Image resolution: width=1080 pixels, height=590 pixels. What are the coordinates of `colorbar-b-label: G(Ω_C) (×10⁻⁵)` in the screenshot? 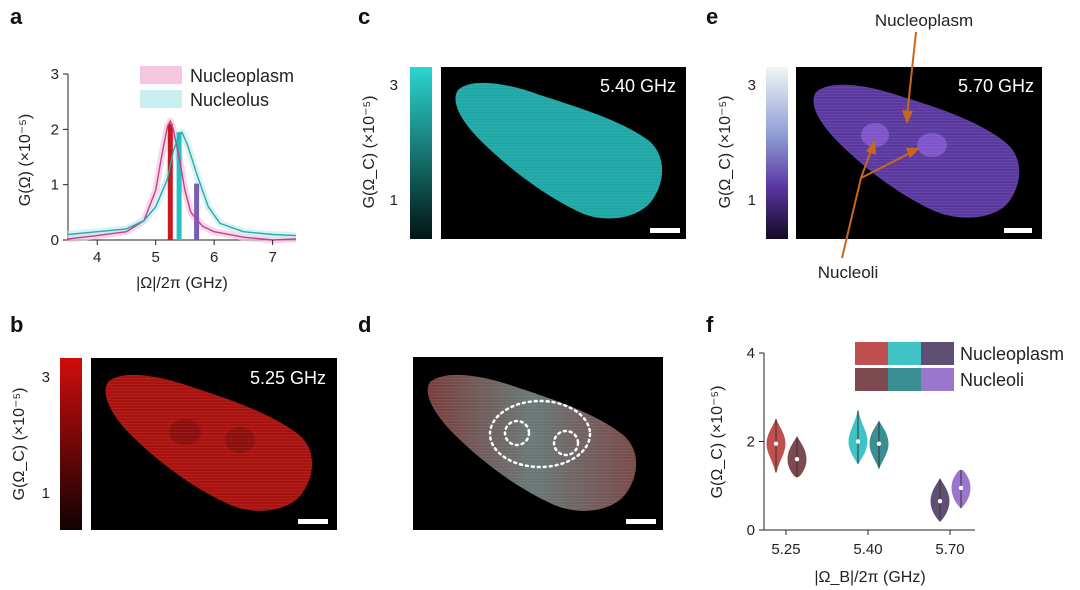 It's located at (19, 444).